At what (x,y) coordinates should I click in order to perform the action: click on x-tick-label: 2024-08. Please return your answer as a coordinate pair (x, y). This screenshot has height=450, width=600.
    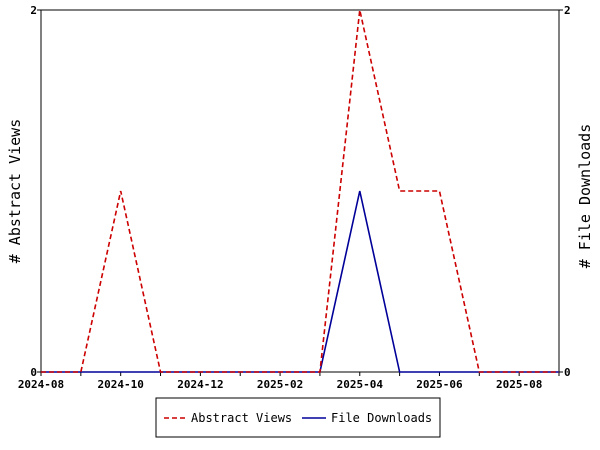
    Looking at the image, I should click on (41, 384).